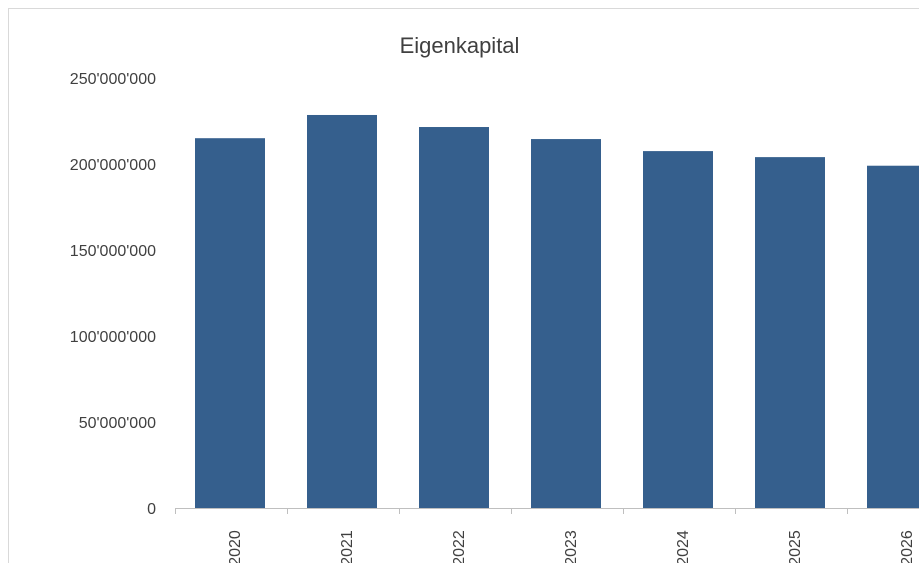 The image size is (919, 563). Describe the element at coordinates (907, 546) in the screenshot. I see `x-tick-label: 2026` at that location.